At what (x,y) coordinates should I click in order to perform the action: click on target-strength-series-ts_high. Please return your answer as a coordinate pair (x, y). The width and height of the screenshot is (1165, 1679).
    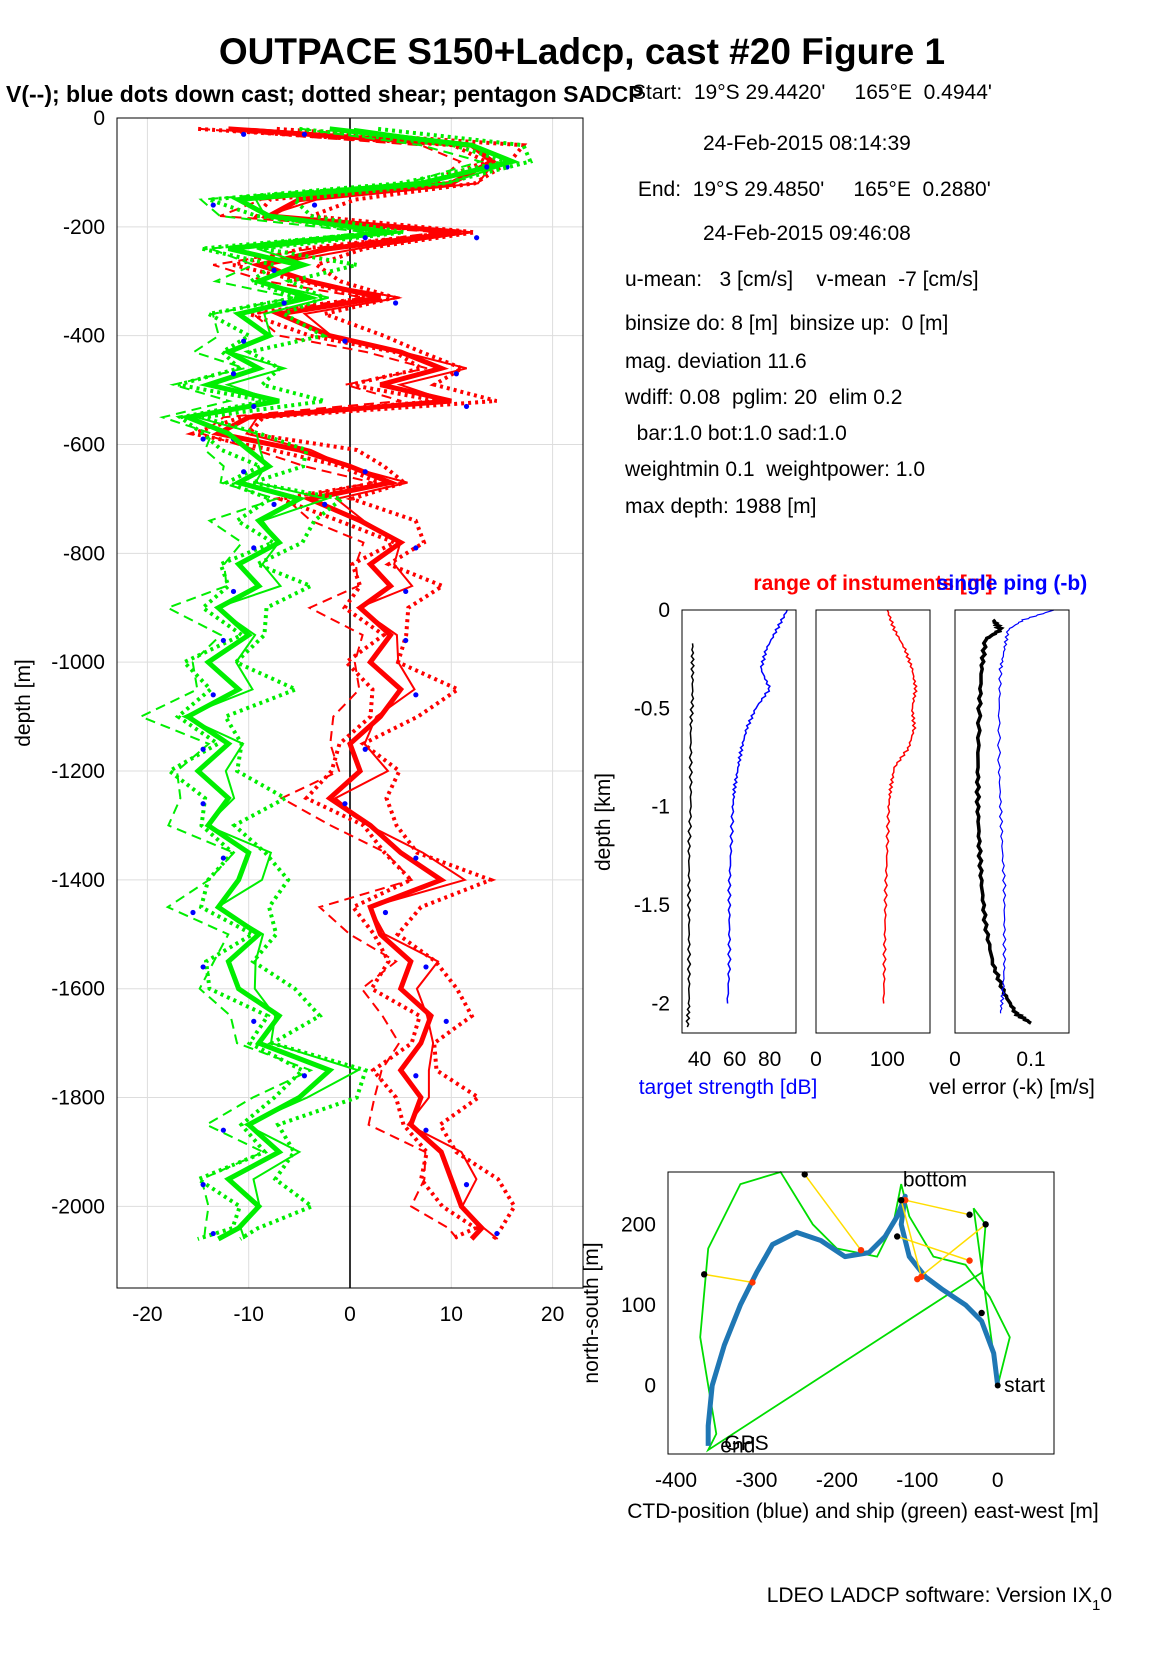
    Looking at the image, I should click on (757, 806).